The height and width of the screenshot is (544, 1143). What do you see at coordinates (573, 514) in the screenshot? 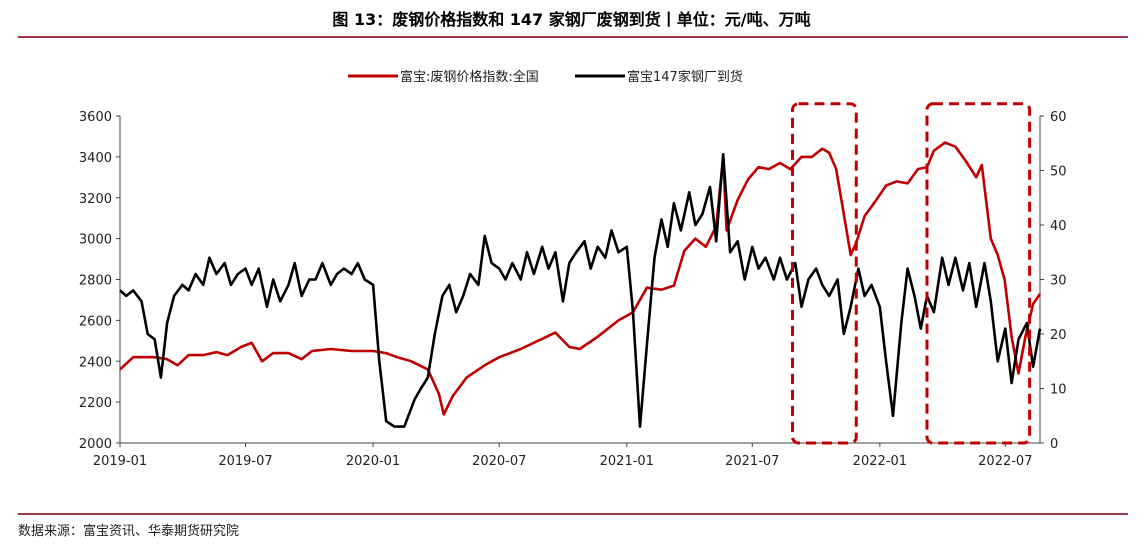
I see `footer-rule` at bounding box center [573, 514].